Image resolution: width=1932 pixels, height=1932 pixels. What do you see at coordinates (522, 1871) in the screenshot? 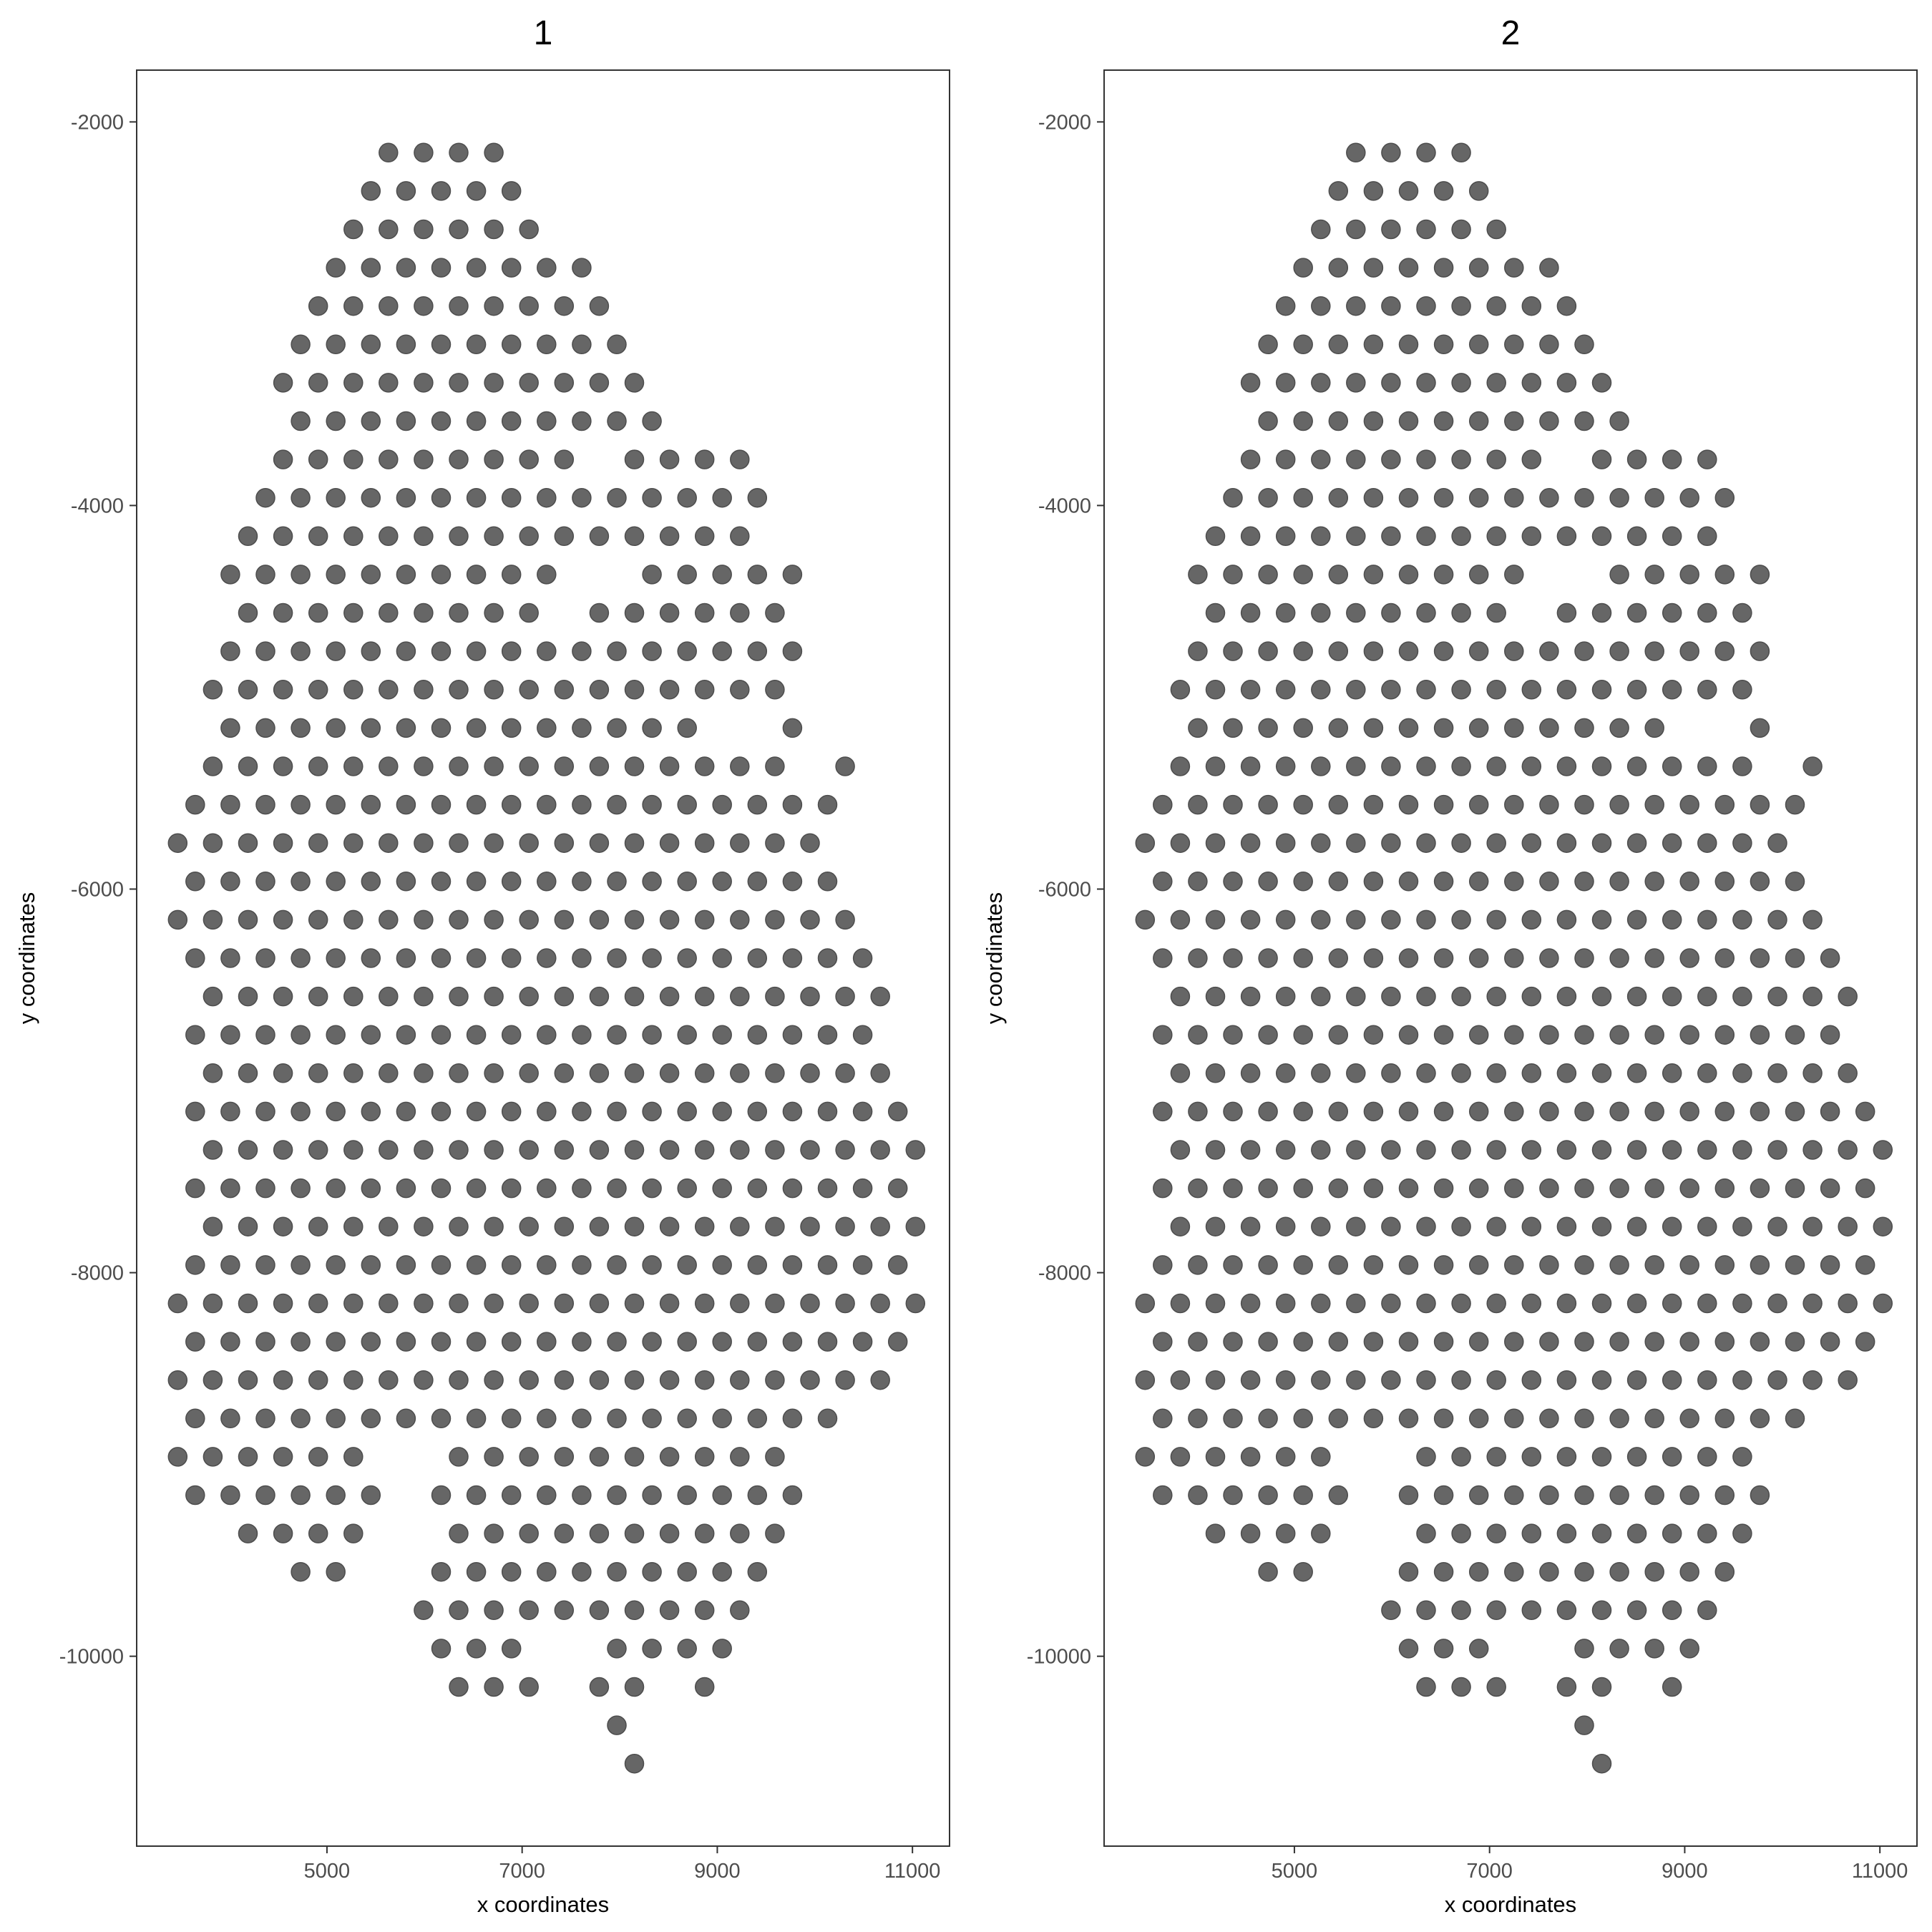
I see `x-tick-label: 7000` at bounding box center [522, 1871].